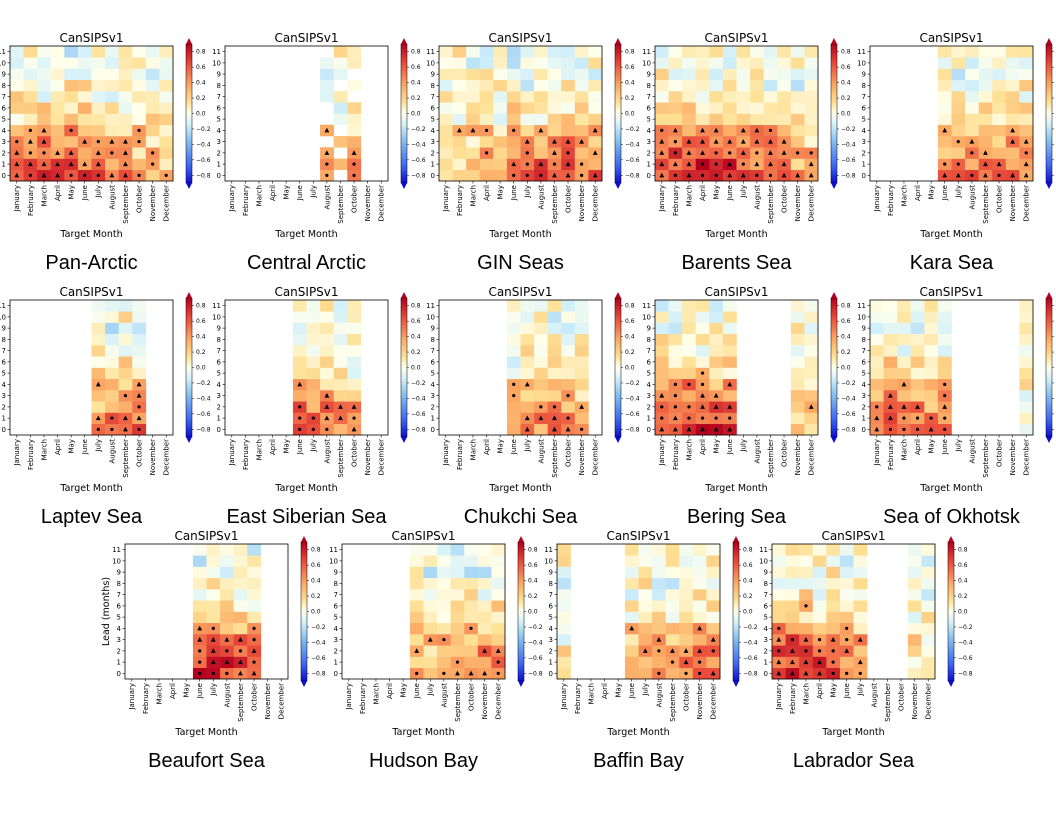 Image resolution: width=1056 pixels, height=816 pixels. I want to click on colorbar-tick-label: 0.8, so click(416, 52).